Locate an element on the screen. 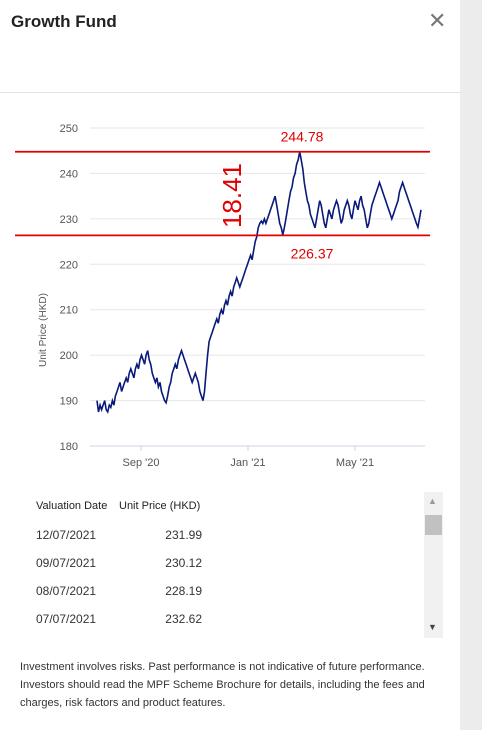 This screenshot has width=482, height=730. row-price: 230.12 is located at coordinates (183, 563).